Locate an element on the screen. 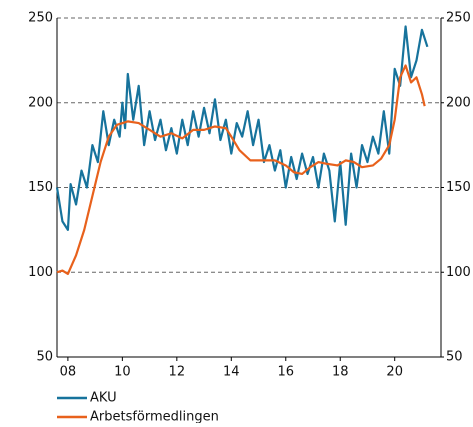 The height and width of the screenshot is (427, 473). y2-tick-label: 50 is located at coordinates (454, 357).